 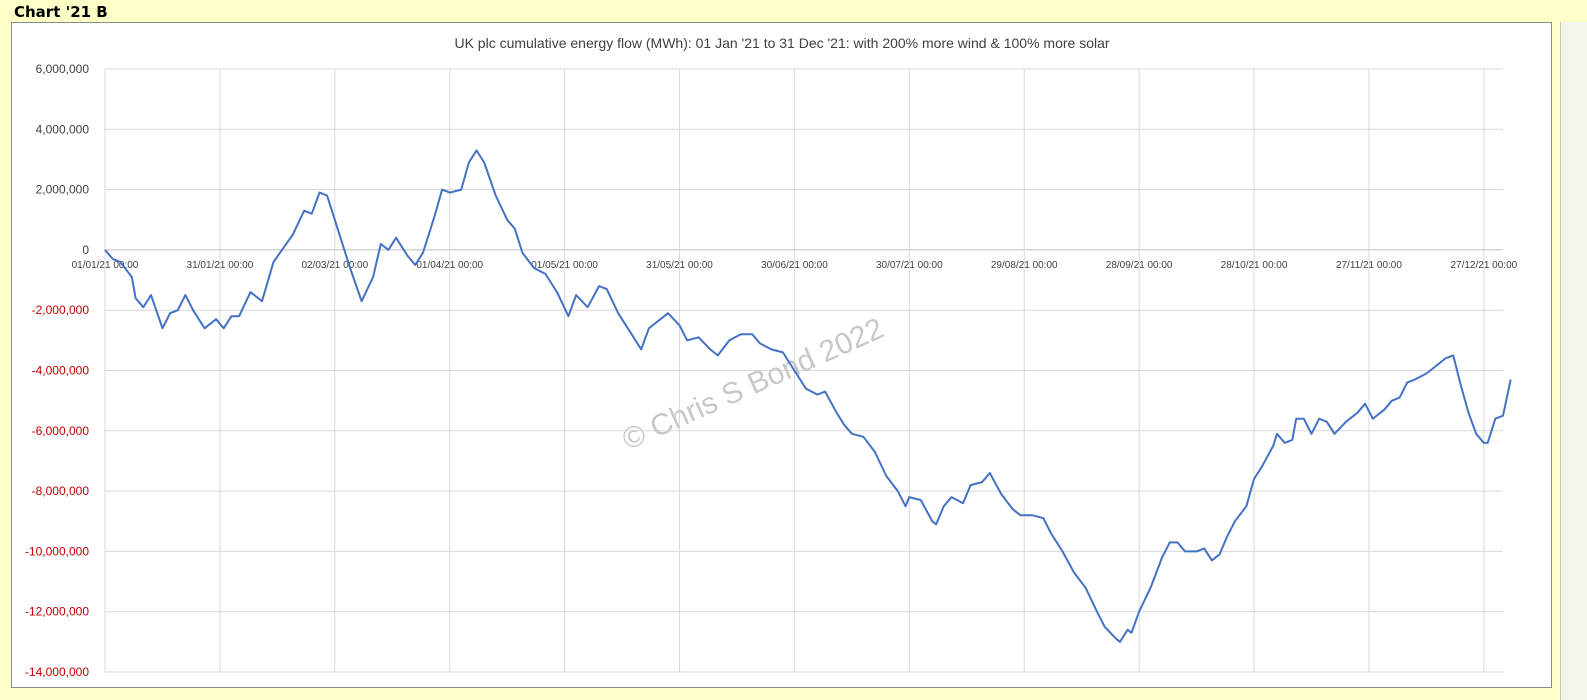 I want to click on y-tick-label: -8,000,000, so click(x=61, y=491).